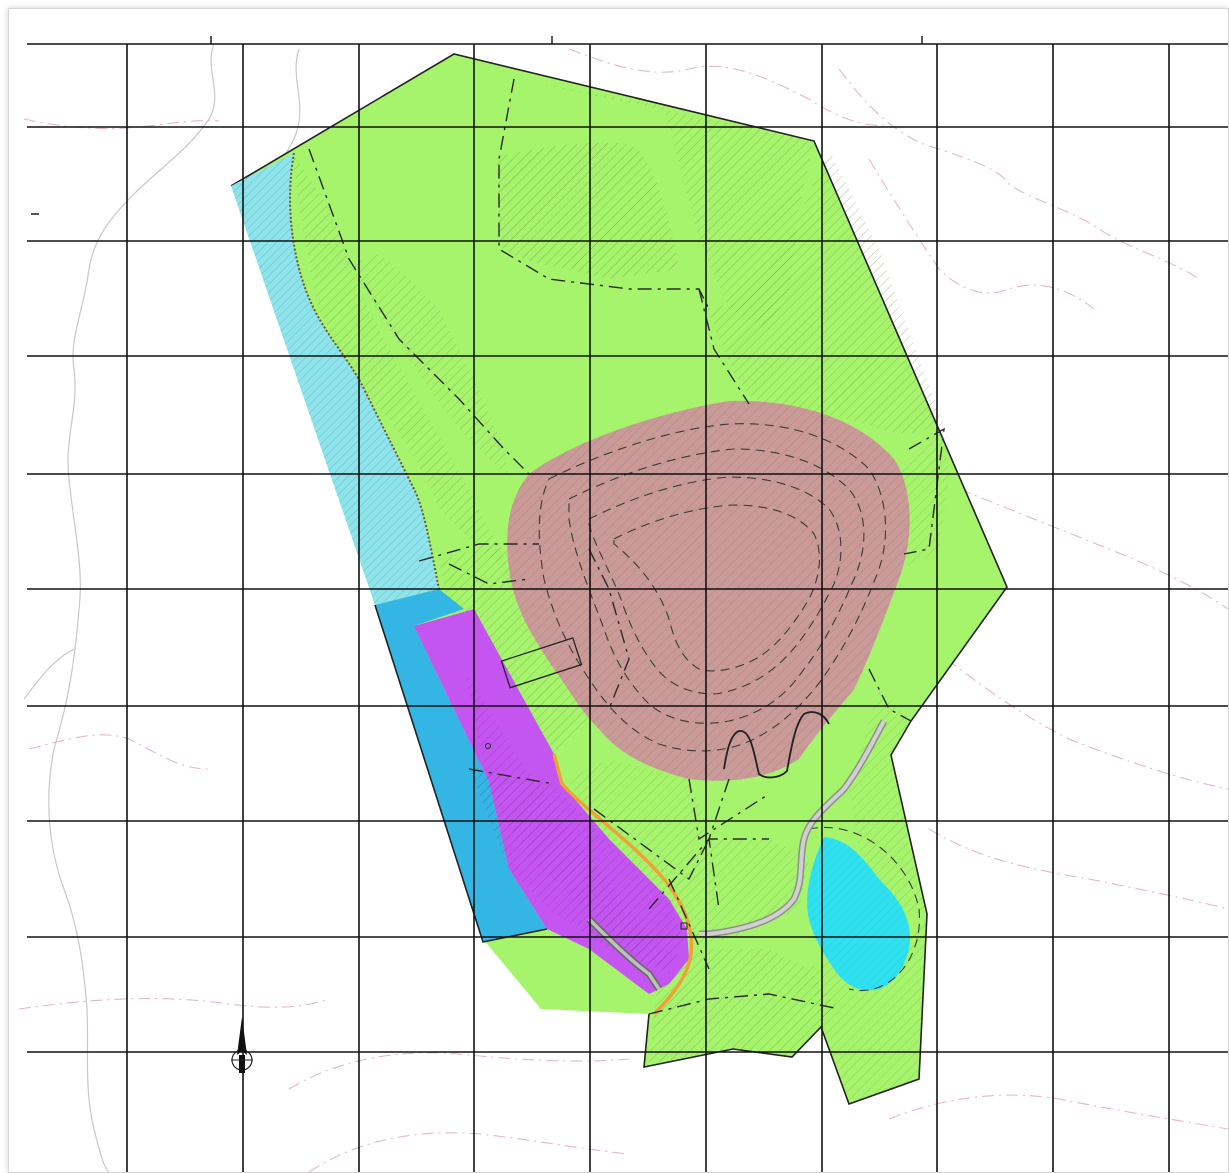  Describe the element at coordinates (864, 909) in the screenshot. I see `pond-zone` at that location.